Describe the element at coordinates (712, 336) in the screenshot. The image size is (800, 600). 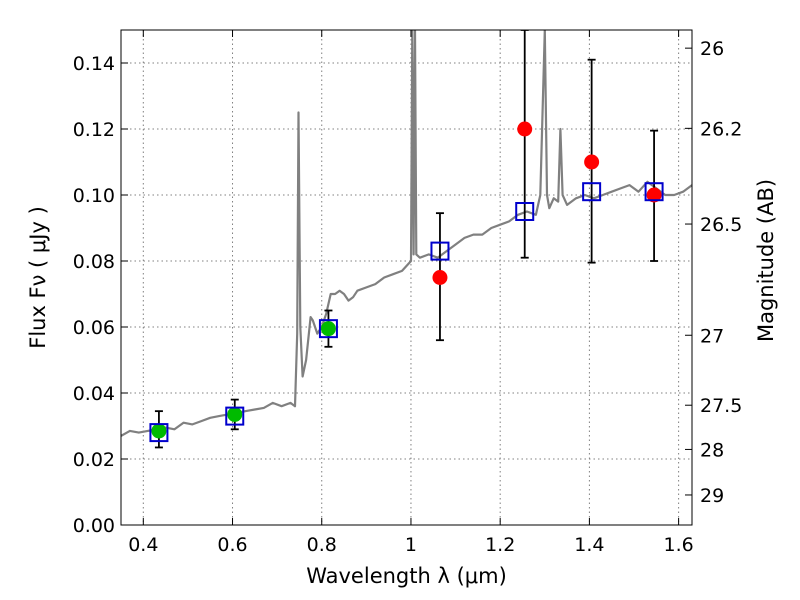
I see `mag-tick-label: 27` at that location.